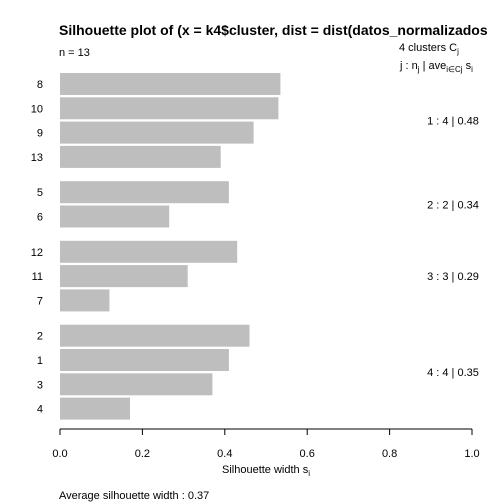 This screenshot has height=504, width=504. I want to click on x-axis-label-text: Silhouette width s, so click(265, 470).